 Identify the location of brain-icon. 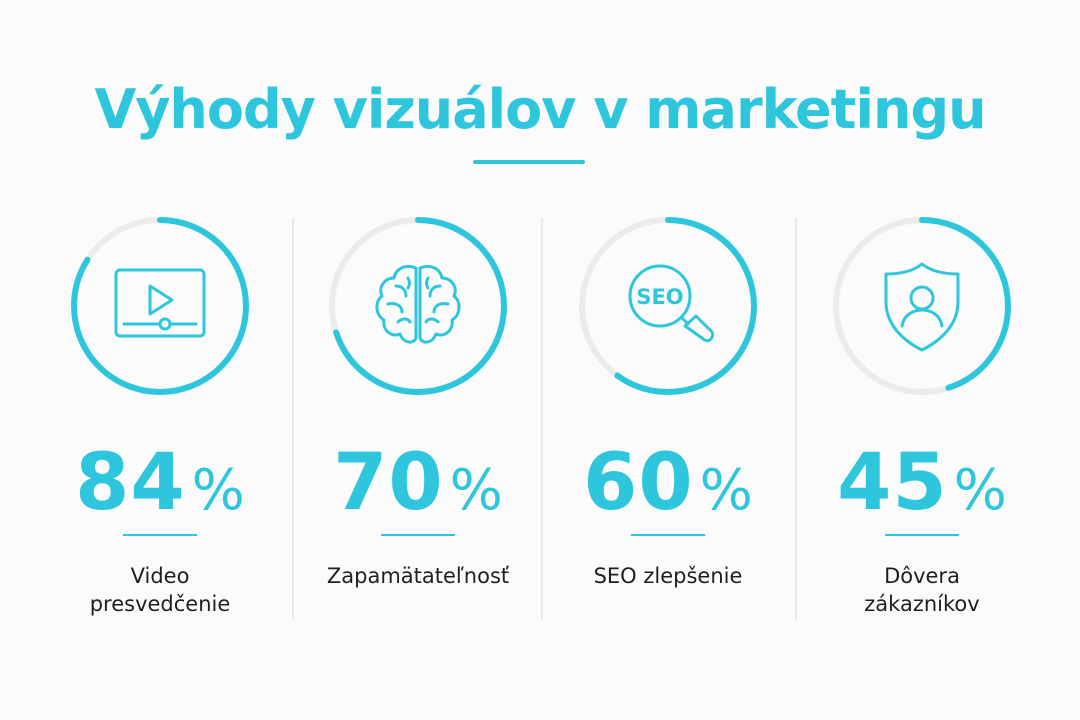
(418, 306).